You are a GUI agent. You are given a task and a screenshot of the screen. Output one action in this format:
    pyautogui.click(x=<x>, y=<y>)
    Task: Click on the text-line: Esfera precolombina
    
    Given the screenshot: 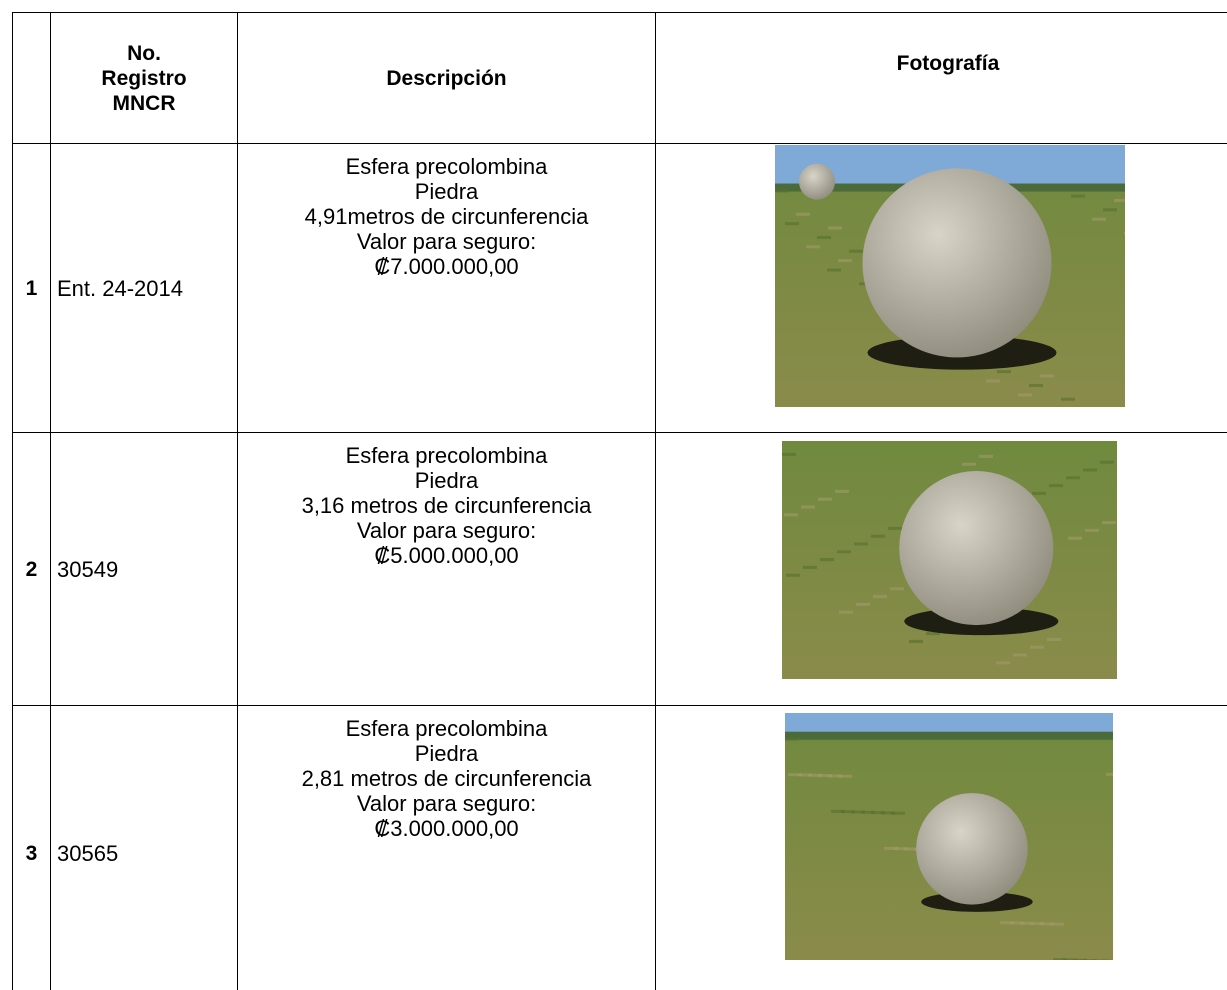 What is the action you would take?
    pyautogui.click(x=446, y=455)
    